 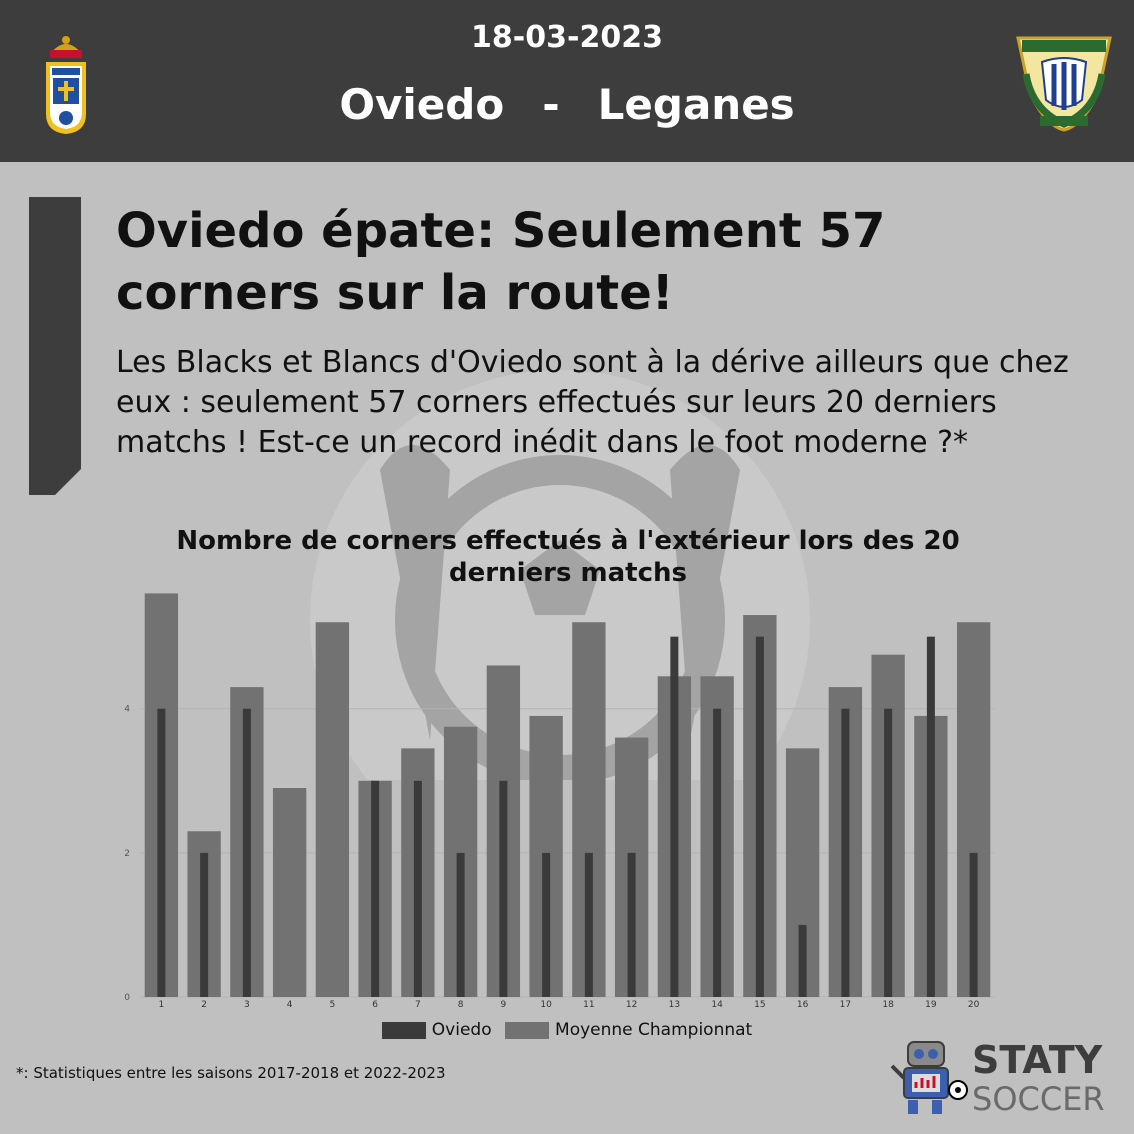 I want to click on x-tick-label: 7, so click(x=418, y=1005).